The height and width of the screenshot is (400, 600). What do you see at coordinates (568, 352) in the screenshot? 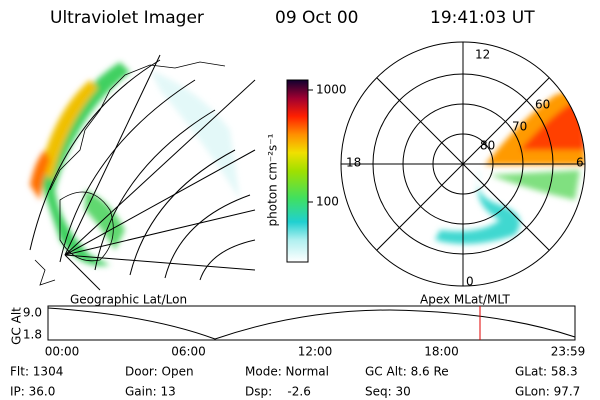
I see `strip-x-tick: 23:59` at bounding box center [568, 352].